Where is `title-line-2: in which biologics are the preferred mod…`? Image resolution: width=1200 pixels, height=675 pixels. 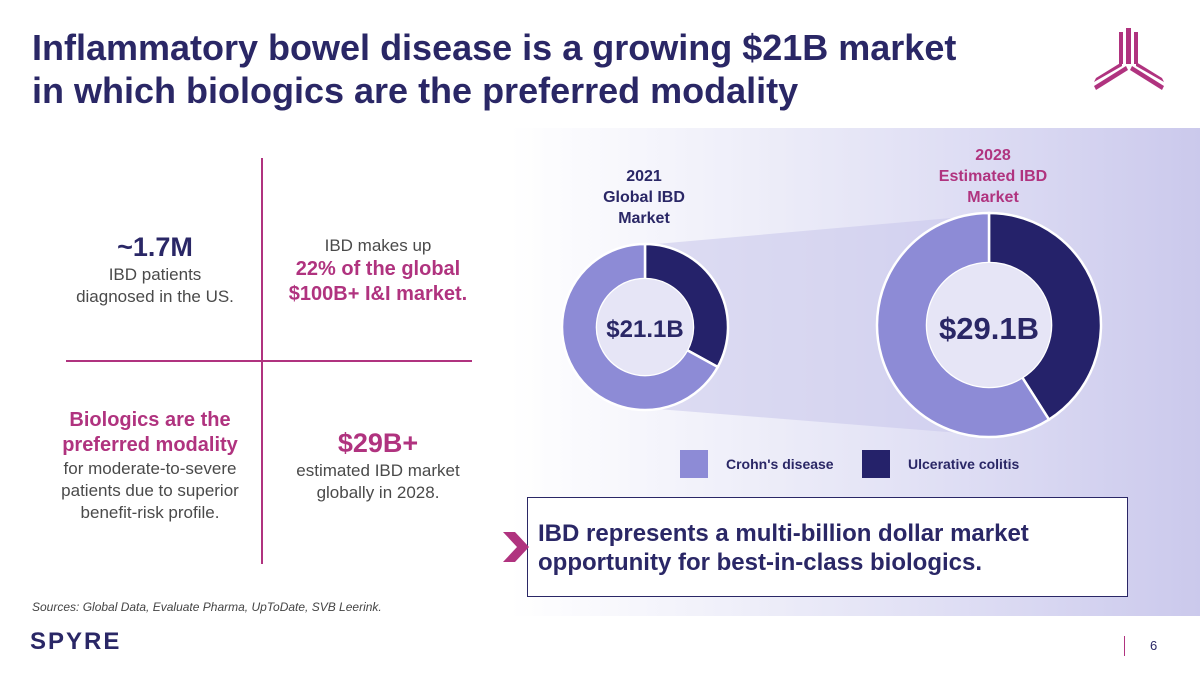
title-line-2: in which biologics are the preferred mod… is located at coordinates (415, 90).